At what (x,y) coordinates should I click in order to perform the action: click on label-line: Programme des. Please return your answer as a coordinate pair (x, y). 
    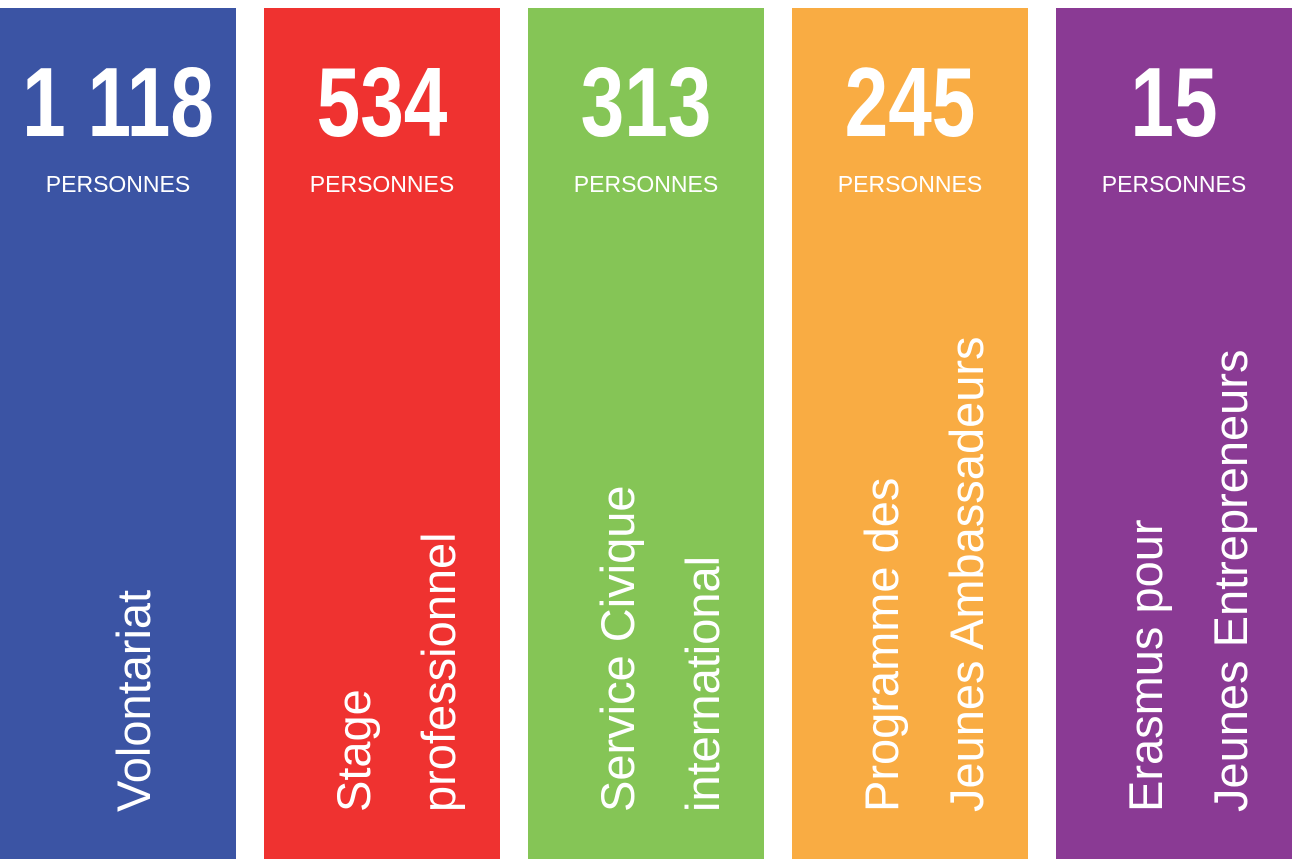
    Looking at the image, I should click on (881, 645).